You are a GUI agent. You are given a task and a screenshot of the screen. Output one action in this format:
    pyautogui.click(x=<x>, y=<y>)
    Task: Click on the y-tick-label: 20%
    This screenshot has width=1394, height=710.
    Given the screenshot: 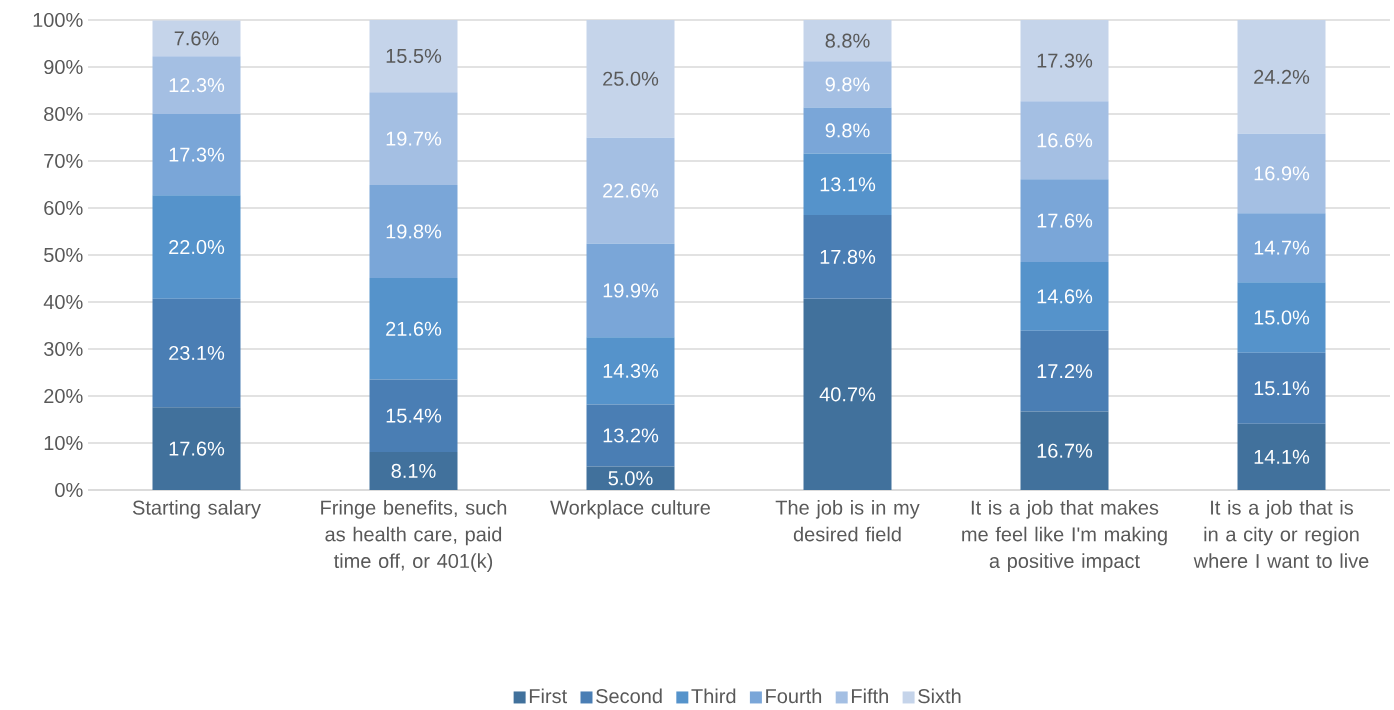 What is the action you would take?
    pyautogui.click(x=63, y=395)
    